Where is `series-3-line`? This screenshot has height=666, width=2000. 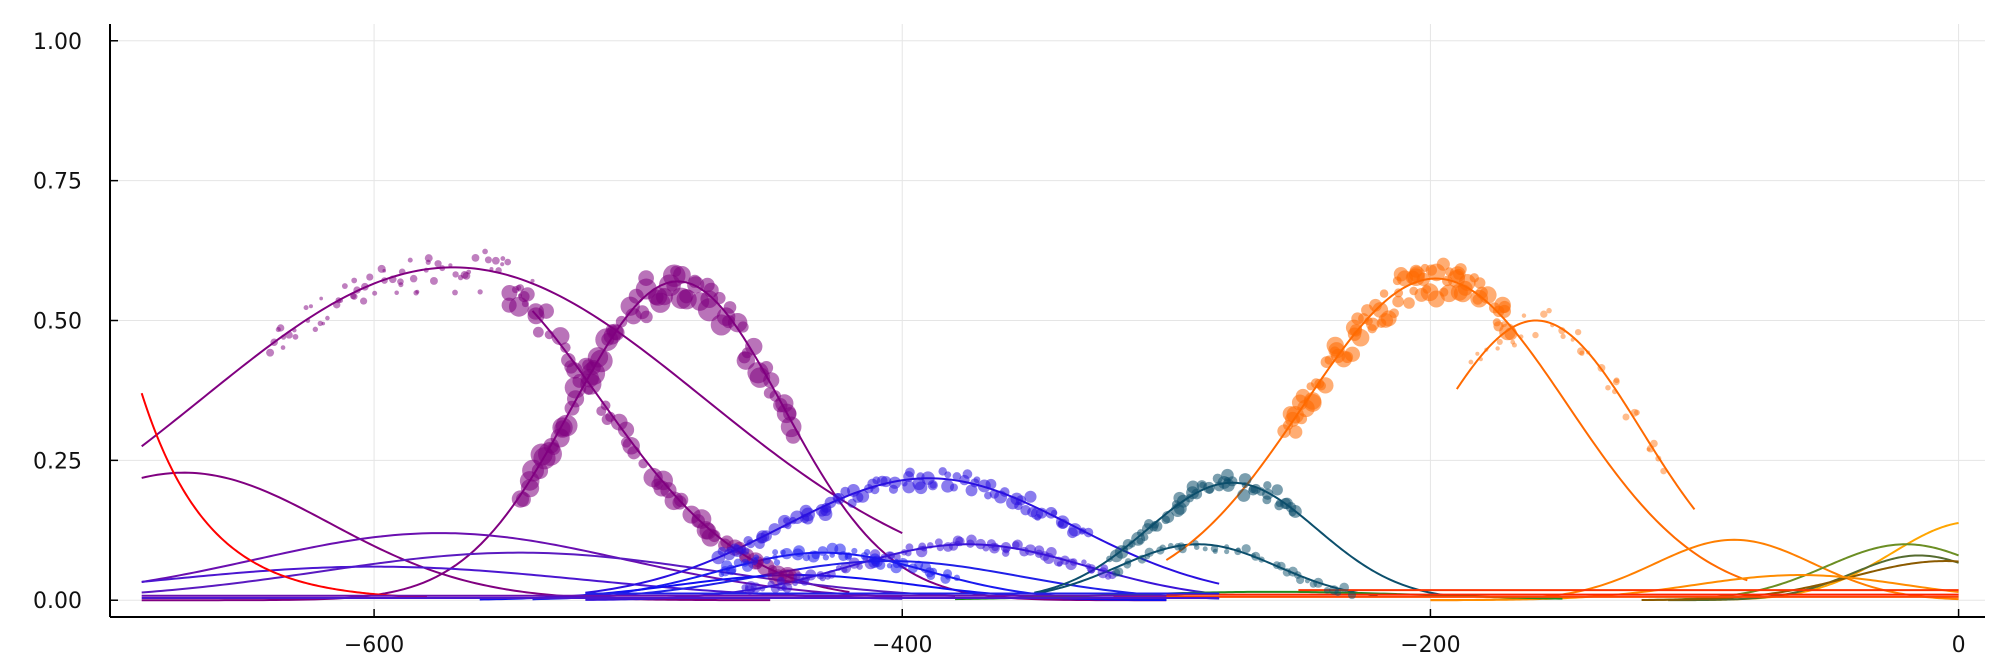
series-3-line is located at coordinates (456, 536).